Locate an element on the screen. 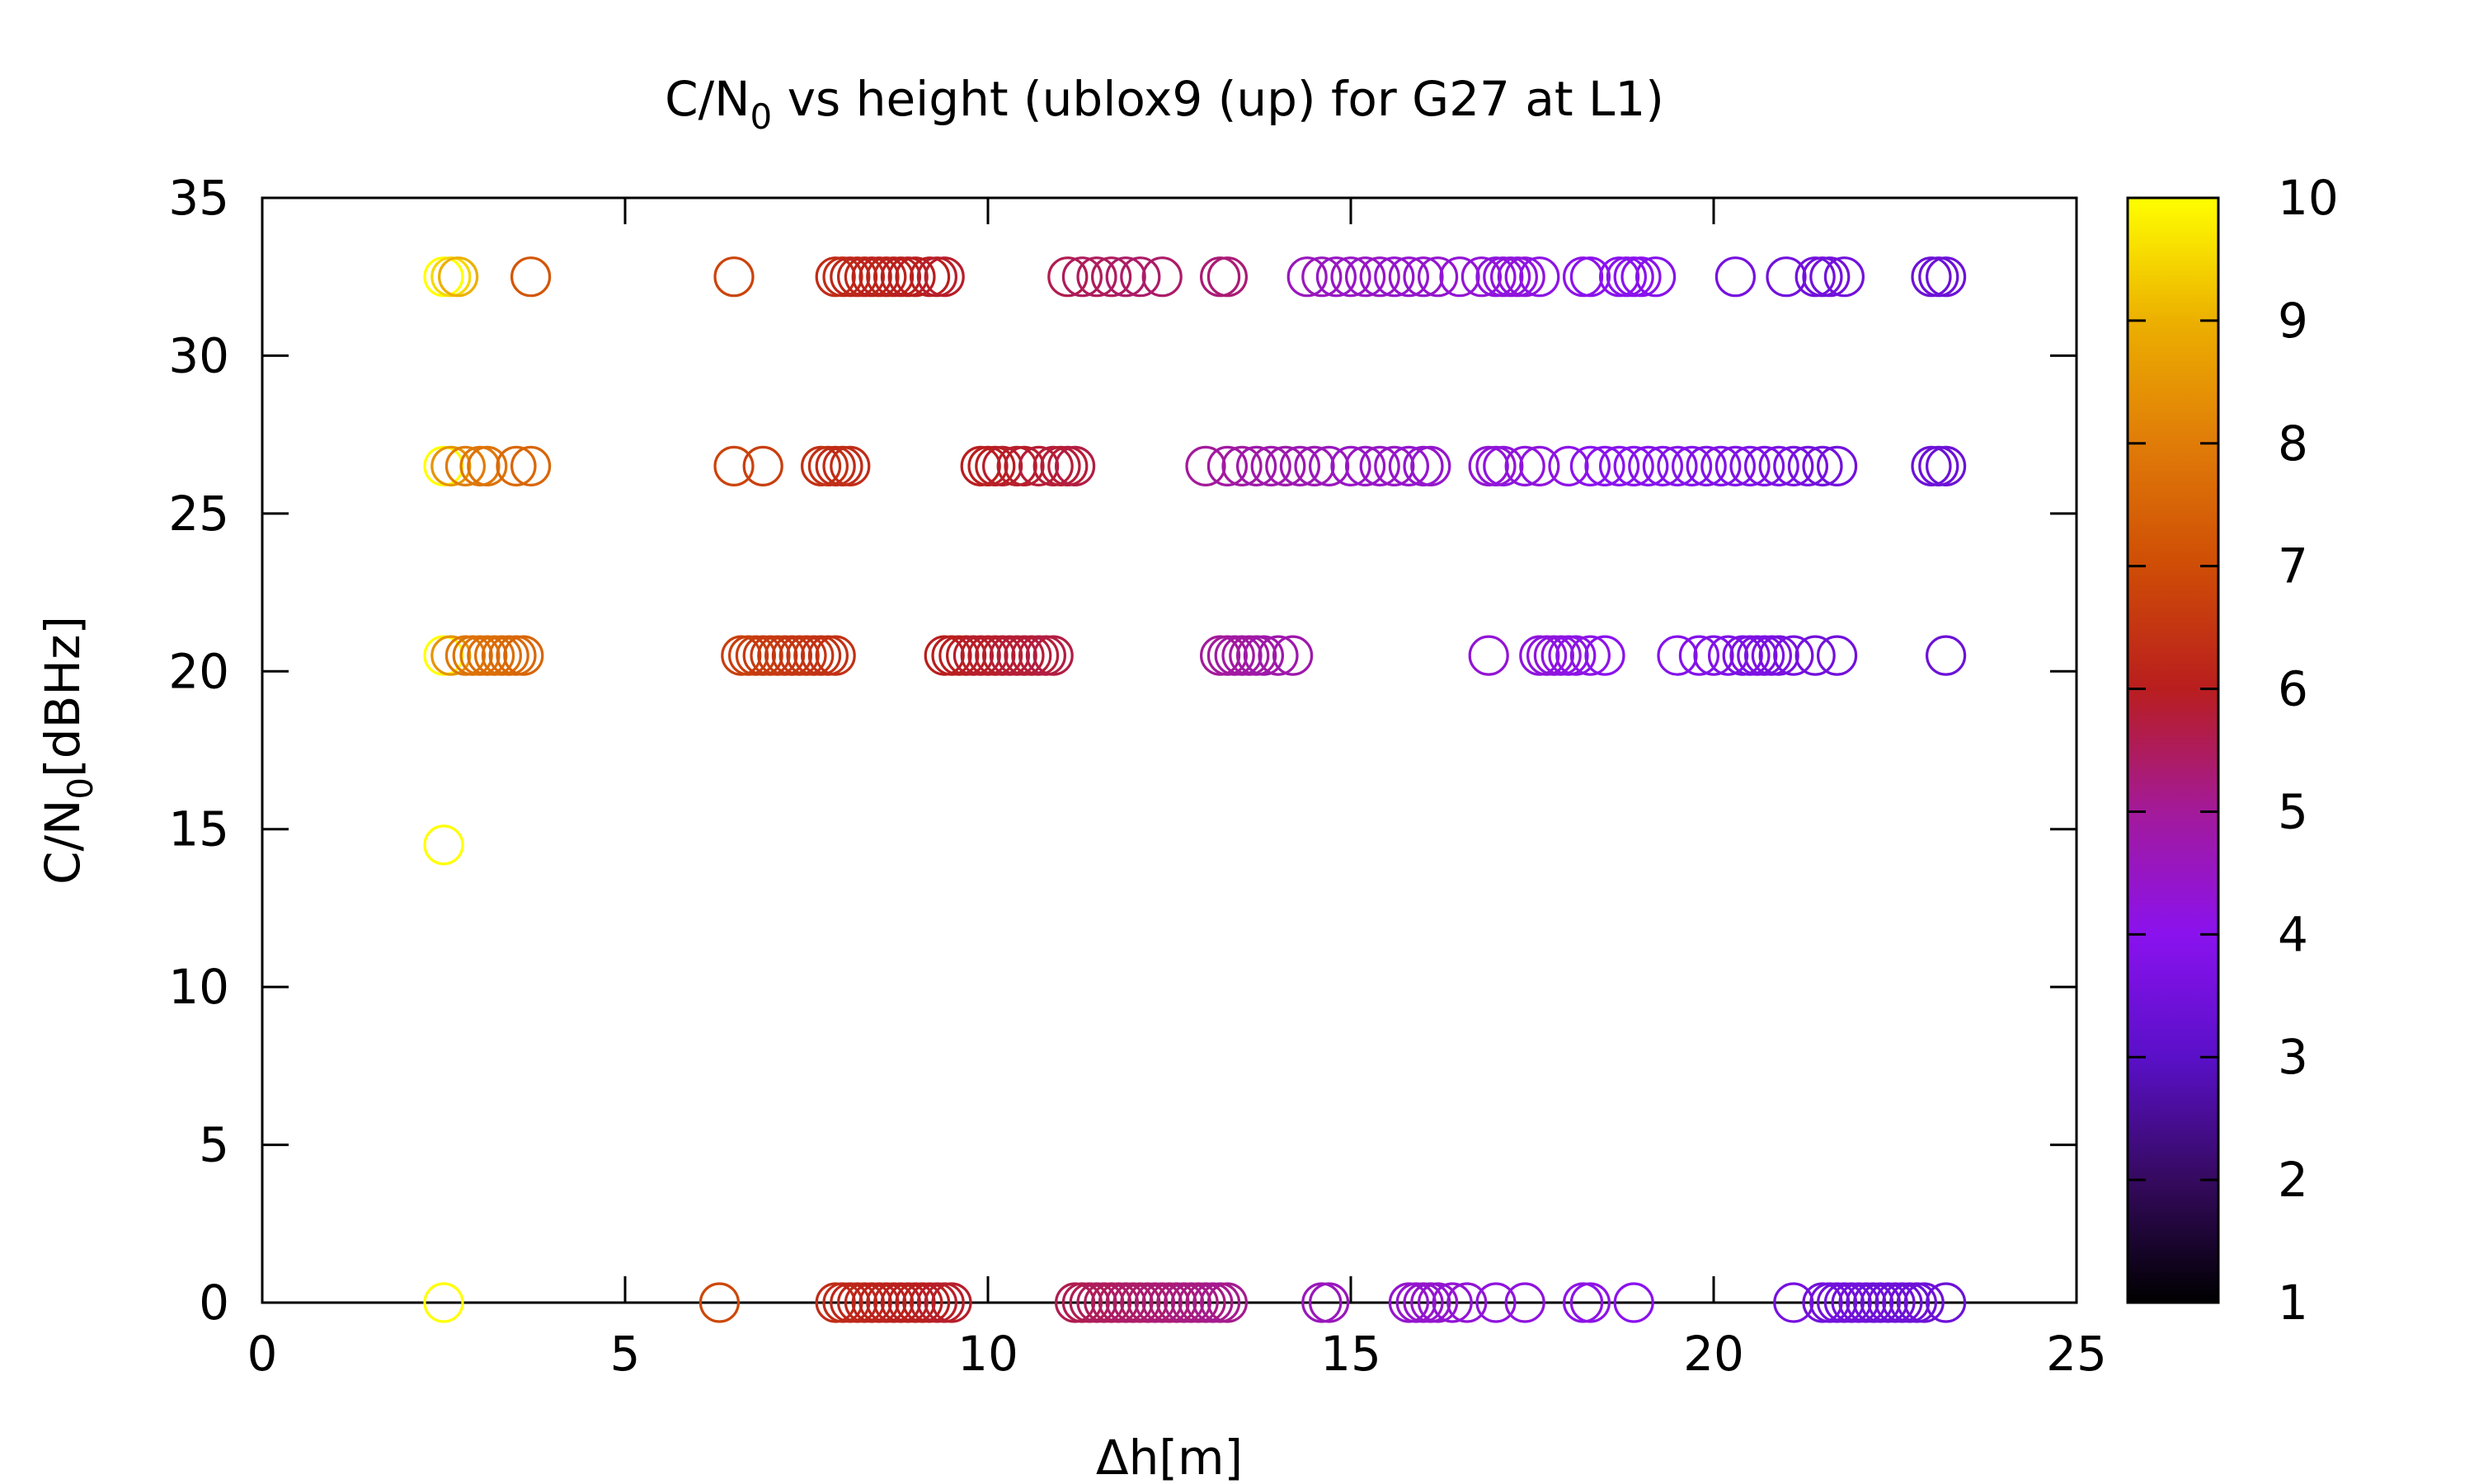 Image resolution: width=2474 pixels, height=1484 pixels. x-tick-label: 15 is located at coordinates (1350, 1354).